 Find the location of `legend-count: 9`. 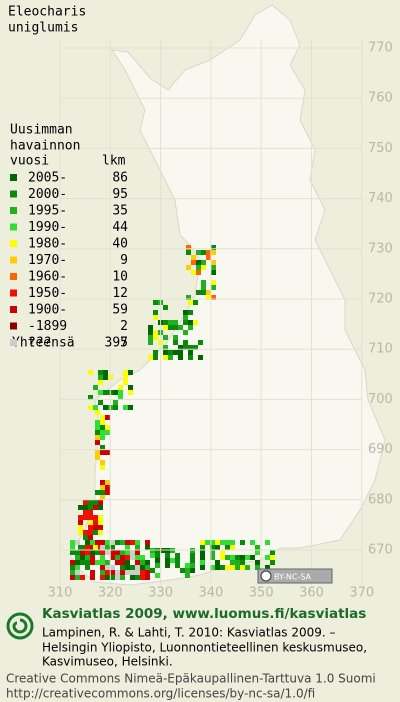

legend-count: 9 is located at coordinates (124, 260).